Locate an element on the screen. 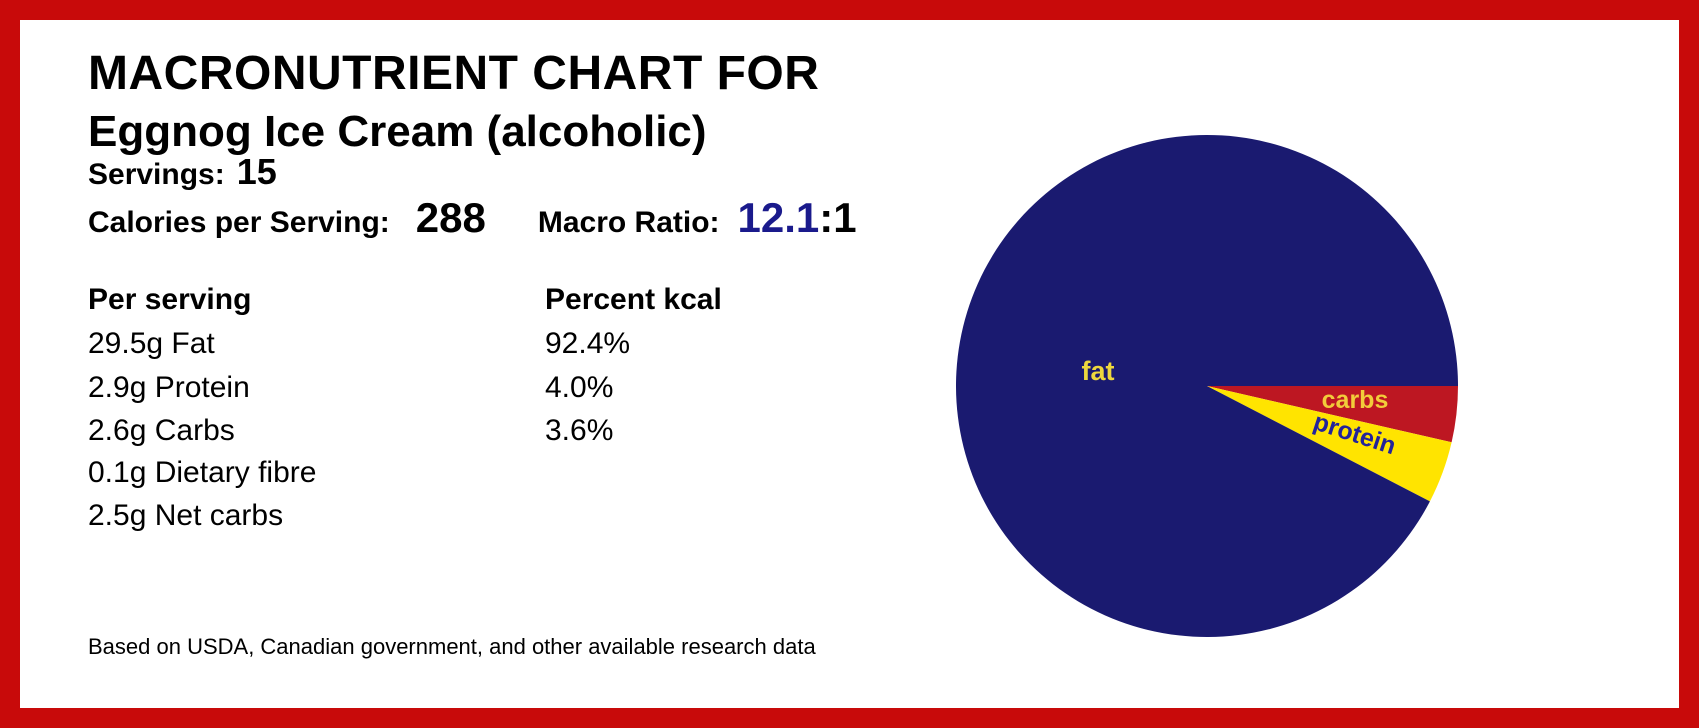  percent-kcal-header: Percent kcal is located at coordinates (633, 299).